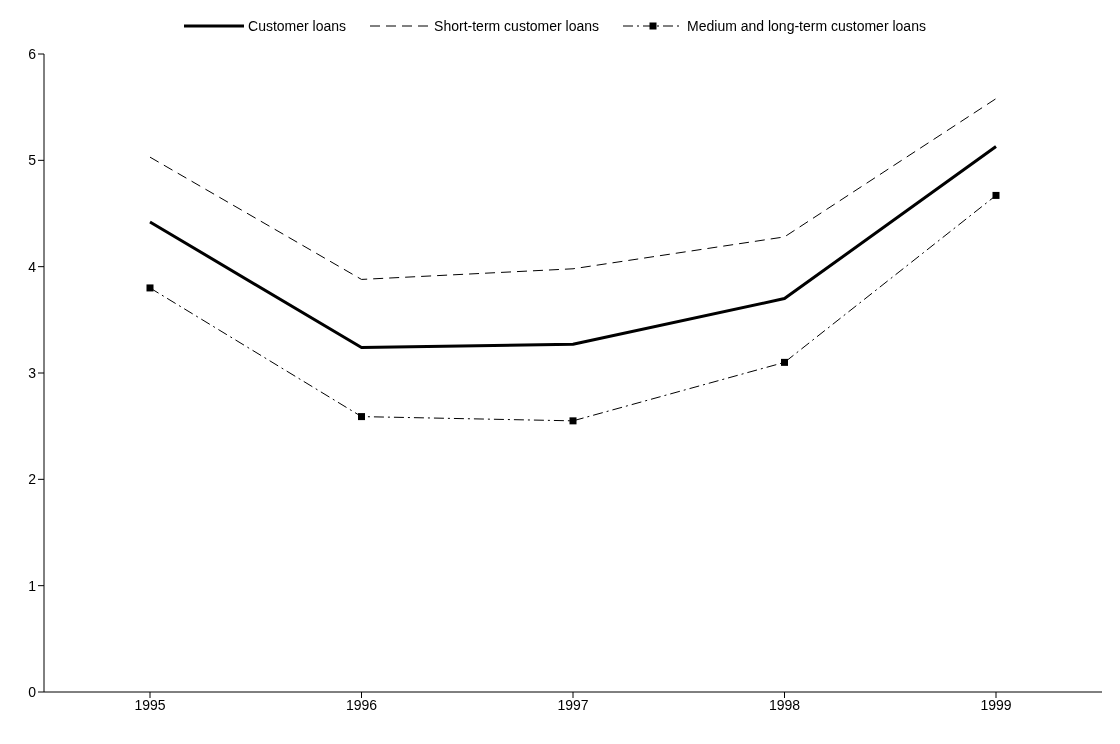 The width and height of the screenshot is (1120, 744). Describe the element at coordinates (784, 704) in the screenshot. I see `x-tick-label: 1998` at that location.